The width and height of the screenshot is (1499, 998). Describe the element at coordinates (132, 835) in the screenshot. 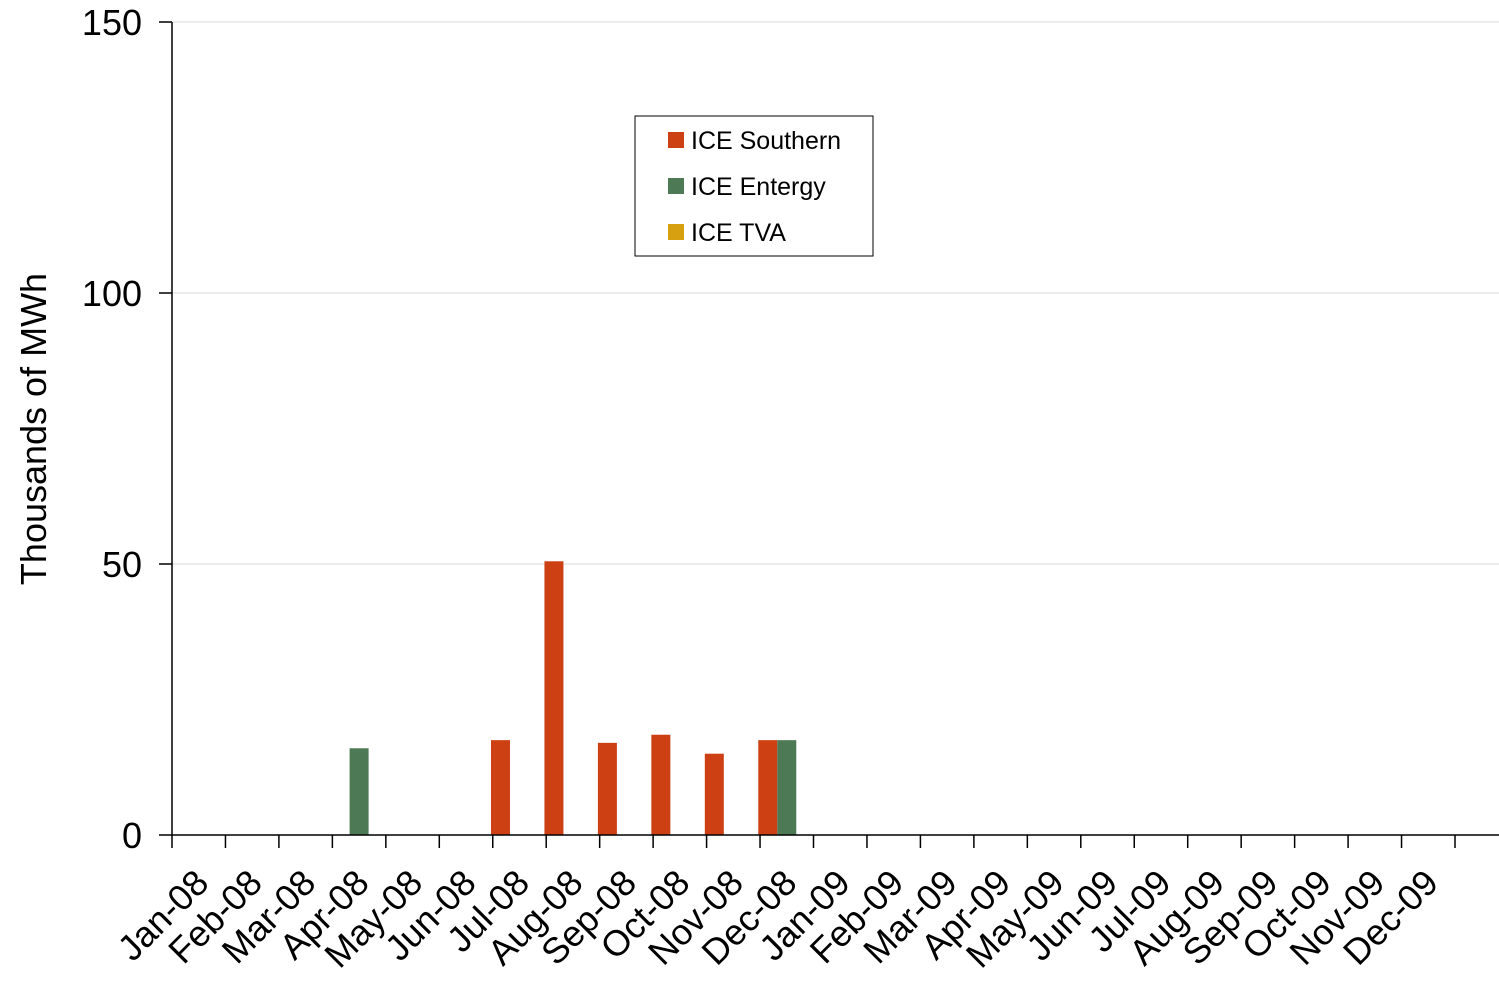

I see `y-tick-label: 0` at that location.